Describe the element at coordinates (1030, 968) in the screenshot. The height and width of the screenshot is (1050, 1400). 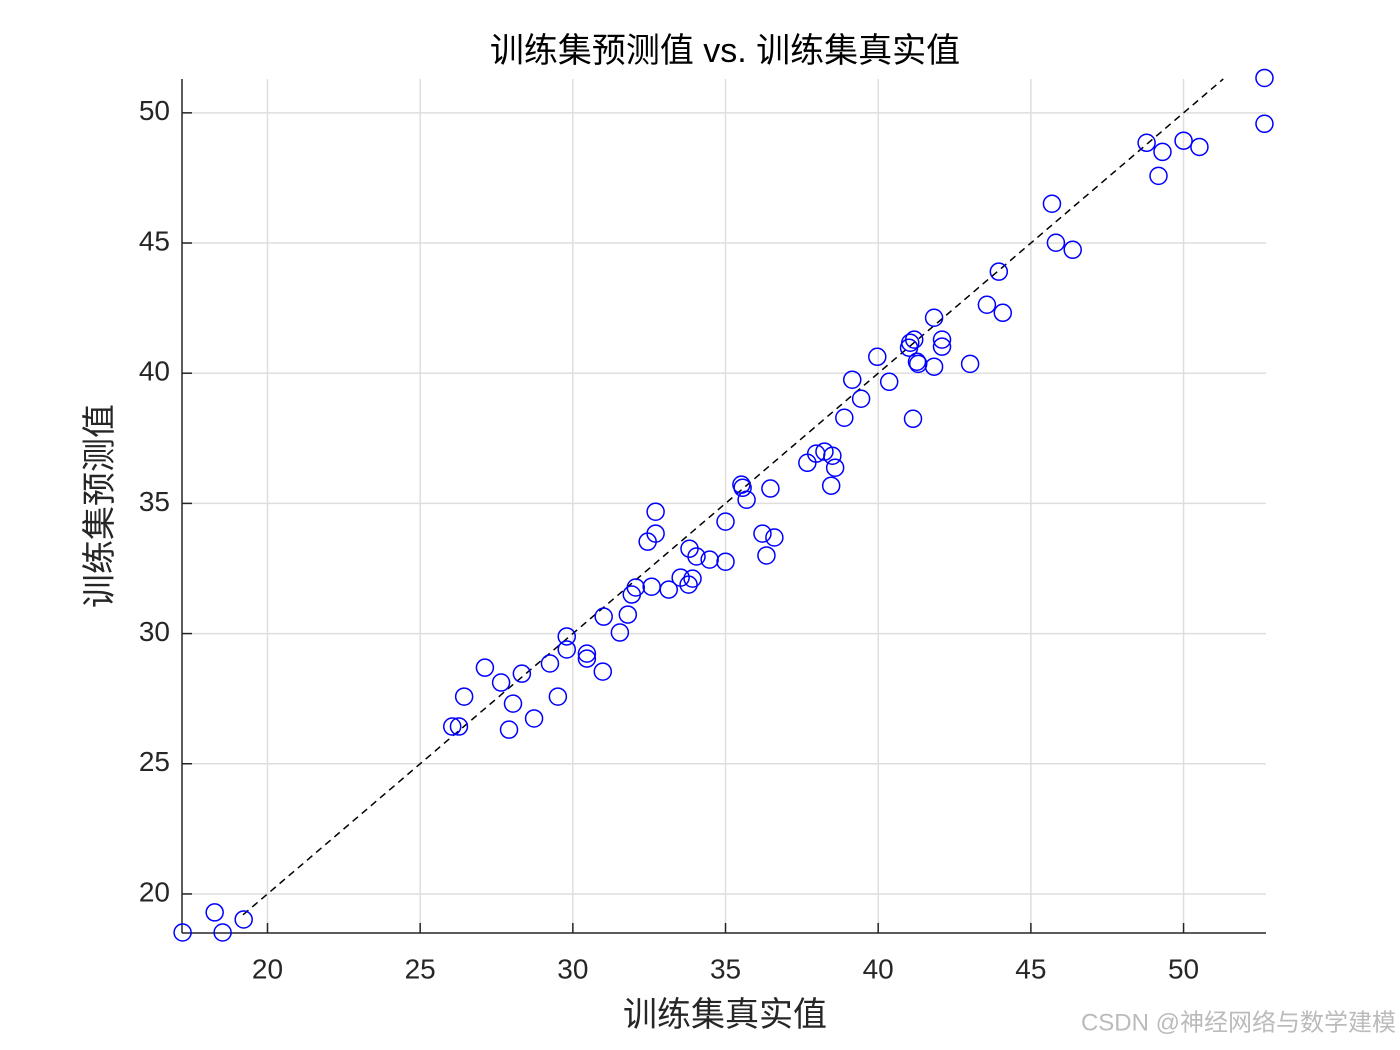
I see `x-tick-label: 45` at that location.